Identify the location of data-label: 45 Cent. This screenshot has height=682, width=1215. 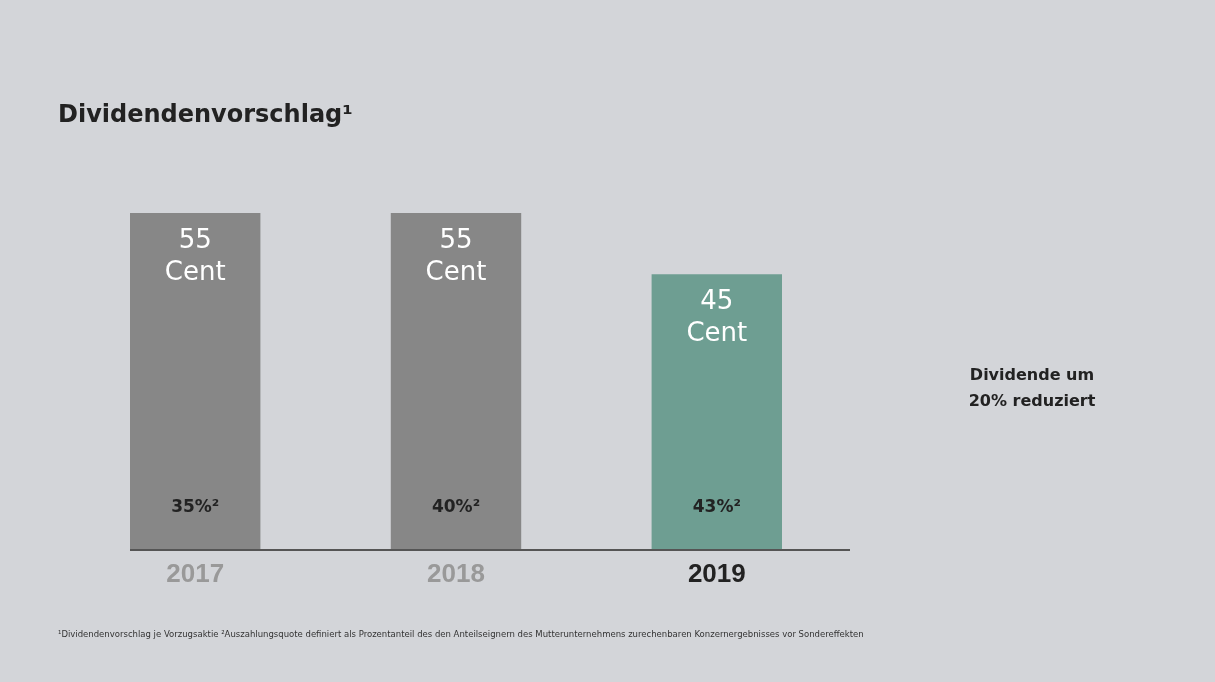
(717, 316).